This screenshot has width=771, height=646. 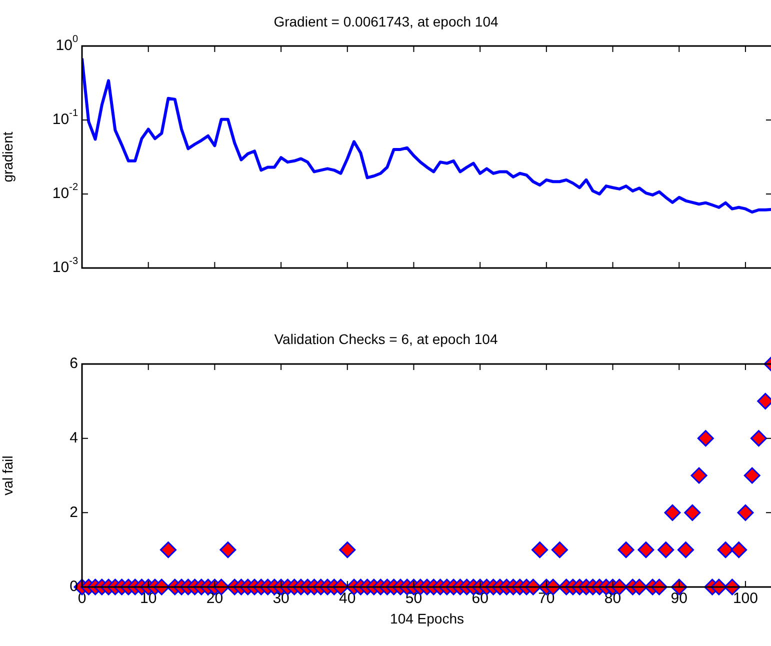 What do you see at coordinates (74, 363) in the screenshot?
I see `y-tick-label: 6` at bounding box center [74, 363].